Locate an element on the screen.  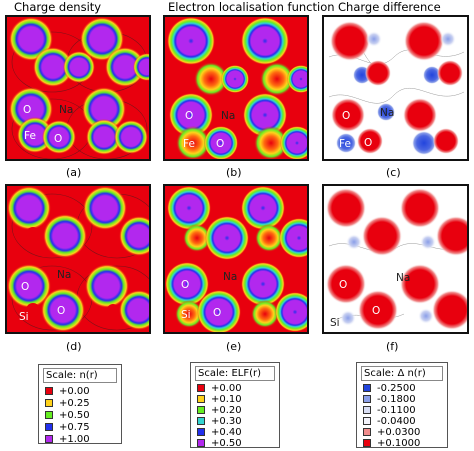
legend-title: Scale: Δ n(r) is located at coordinates (402, 373).